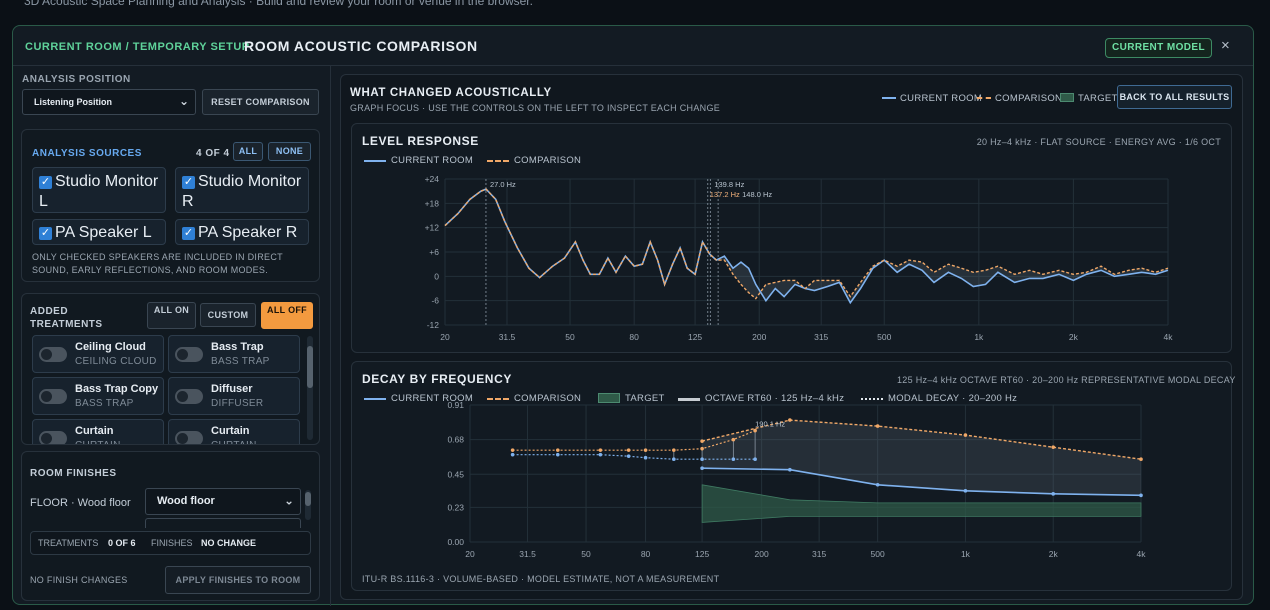 The width and height of the screenshot is (1270, 610). What do you see at coordinates (238, 580) in the screenshot?
I see `apply-finishes-button: APPLY FINISHES TO ROOM` at bounding box center [238, 580].